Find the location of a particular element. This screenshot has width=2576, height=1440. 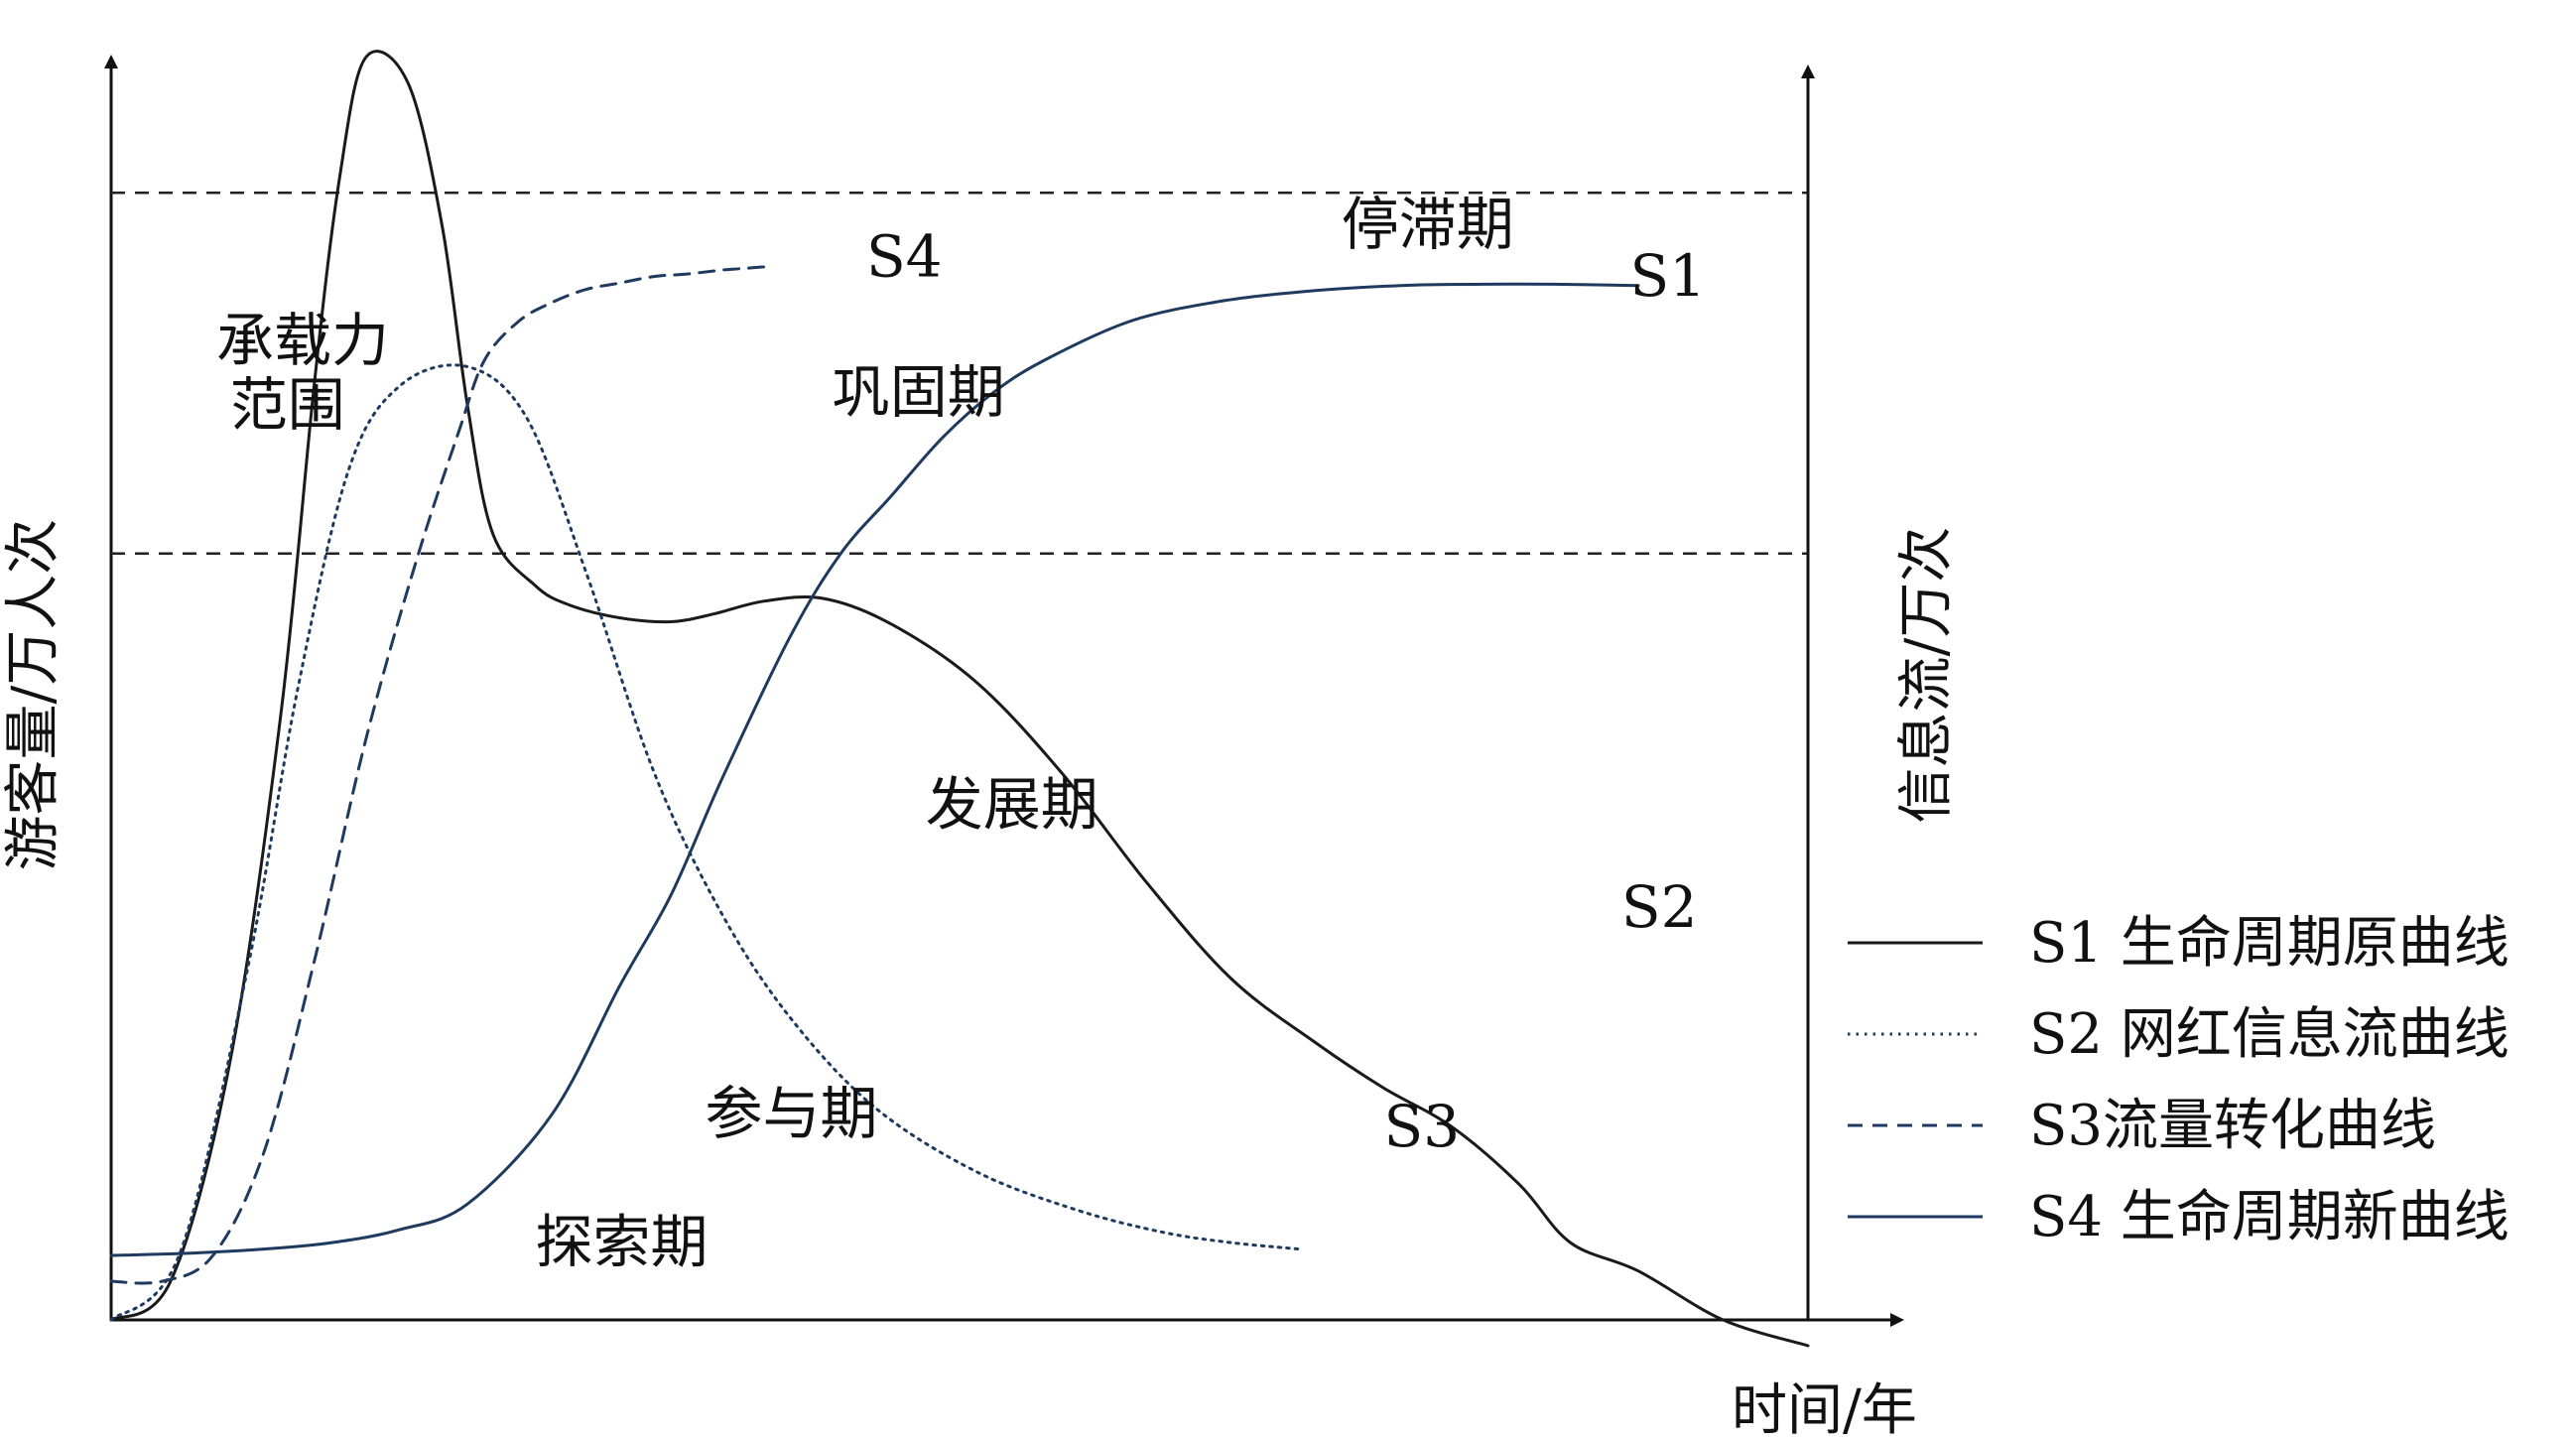

annotation-6: 参与期 is located at coordinates (792, 1114).